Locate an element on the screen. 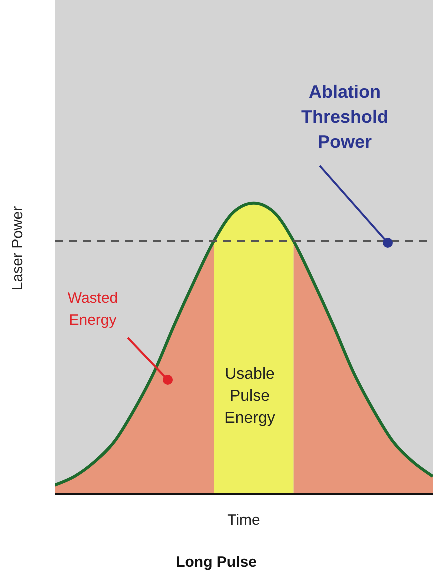 This screenshot has height=578, width=433. ref-line-label: Ablation Threshold Power is located at coordinates (345, 117).